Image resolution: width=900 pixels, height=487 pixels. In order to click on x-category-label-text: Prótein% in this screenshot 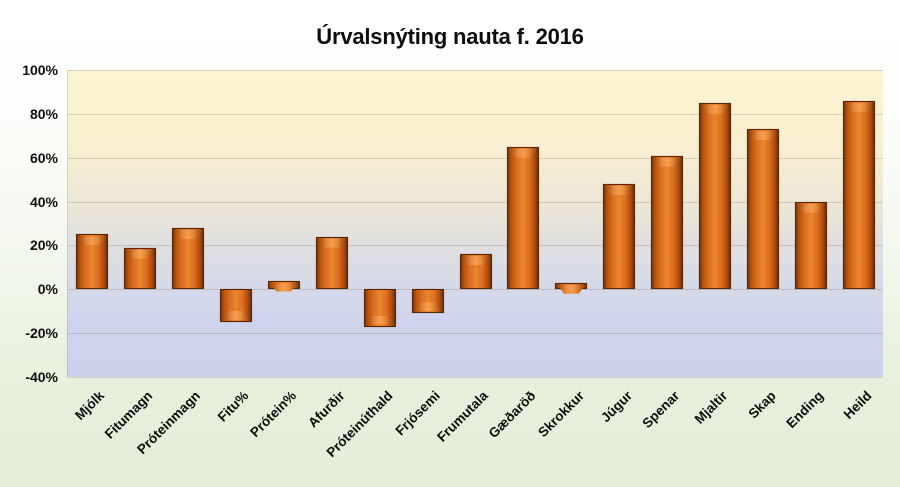, I will do `click(273, 414)`.